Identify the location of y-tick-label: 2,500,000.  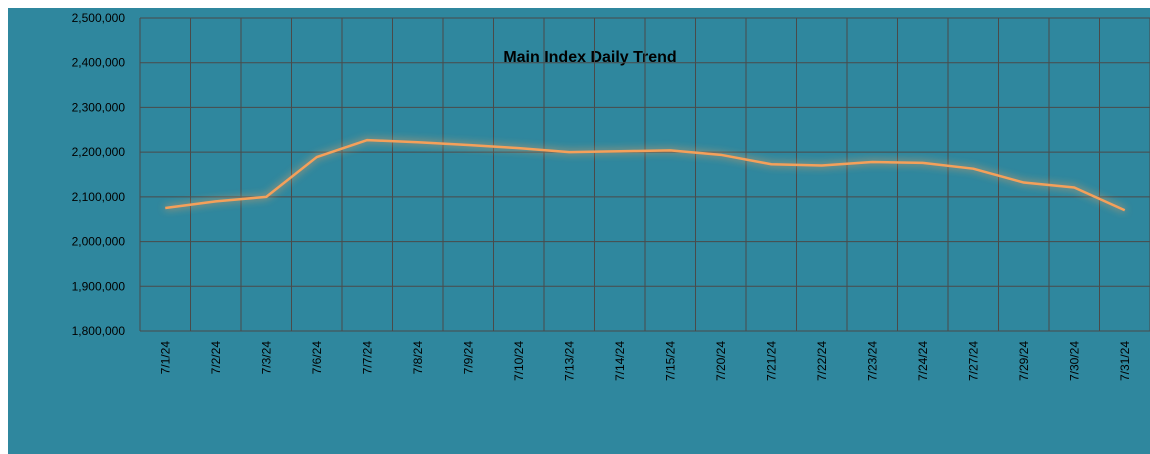
(99, 18).